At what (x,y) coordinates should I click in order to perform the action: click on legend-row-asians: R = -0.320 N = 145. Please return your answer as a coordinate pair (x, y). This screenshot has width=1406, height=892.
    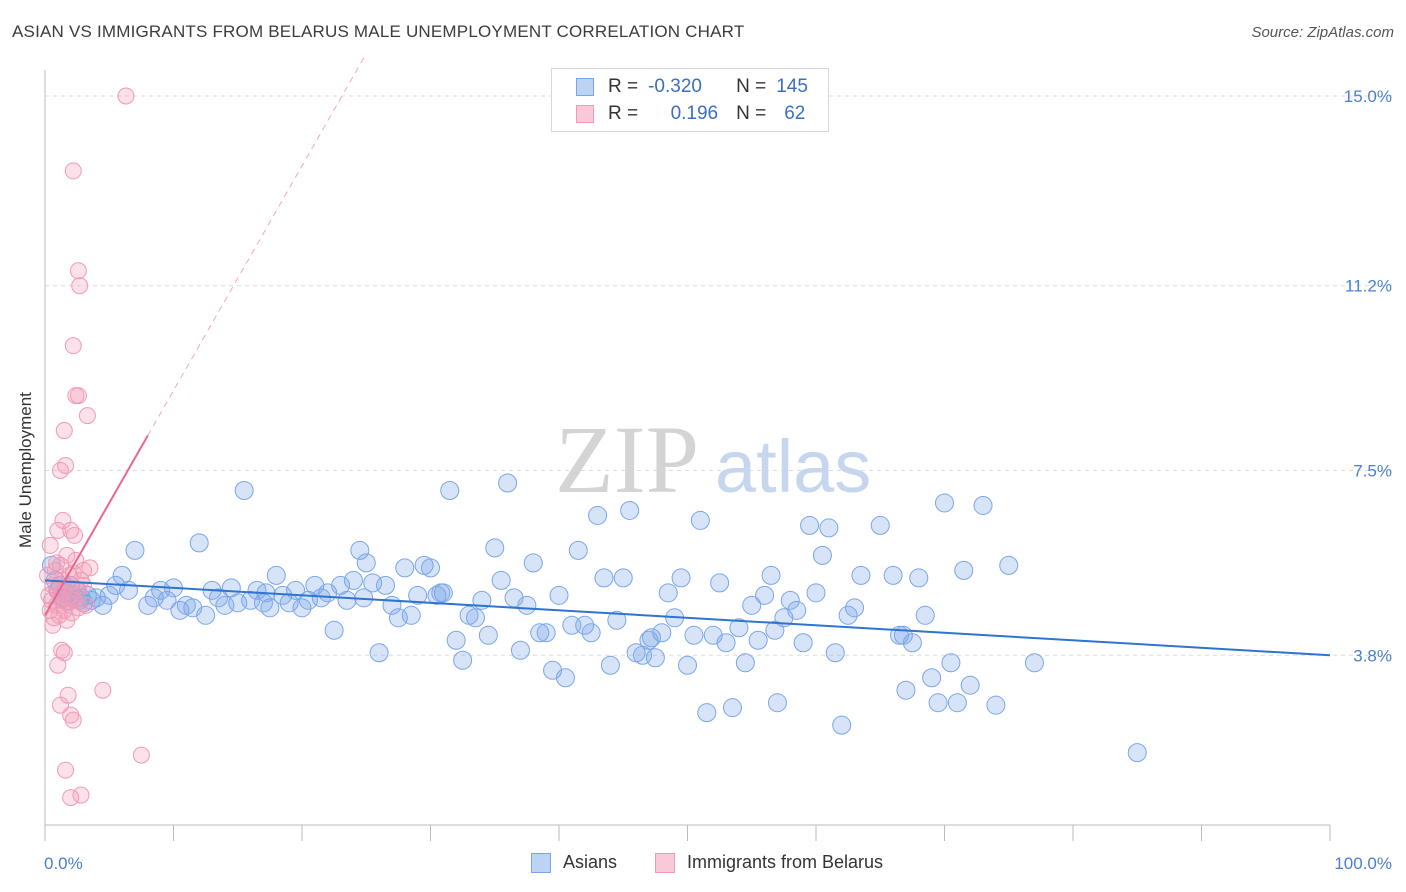
    Looking at the image, I should click on (692, 87).